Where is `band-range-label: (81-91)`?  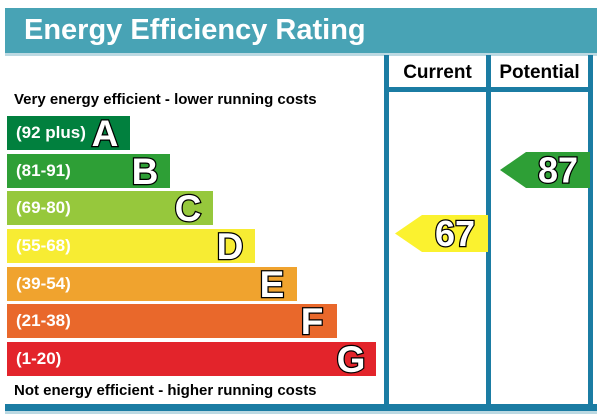 band-range-label: (81-91) is located at coordinates (43, 170).